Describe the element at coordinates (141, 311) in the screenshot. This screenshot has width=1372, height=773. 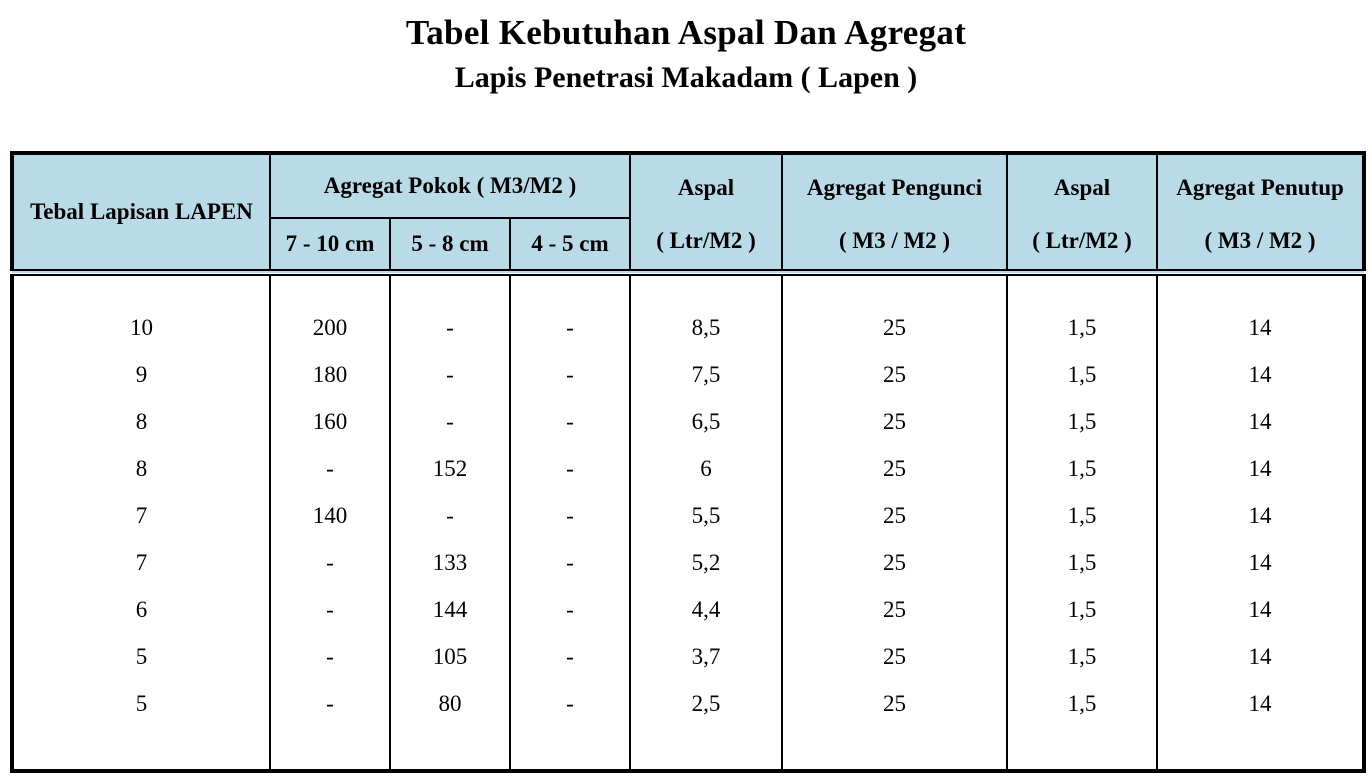
I see `cell: 10` at that location.